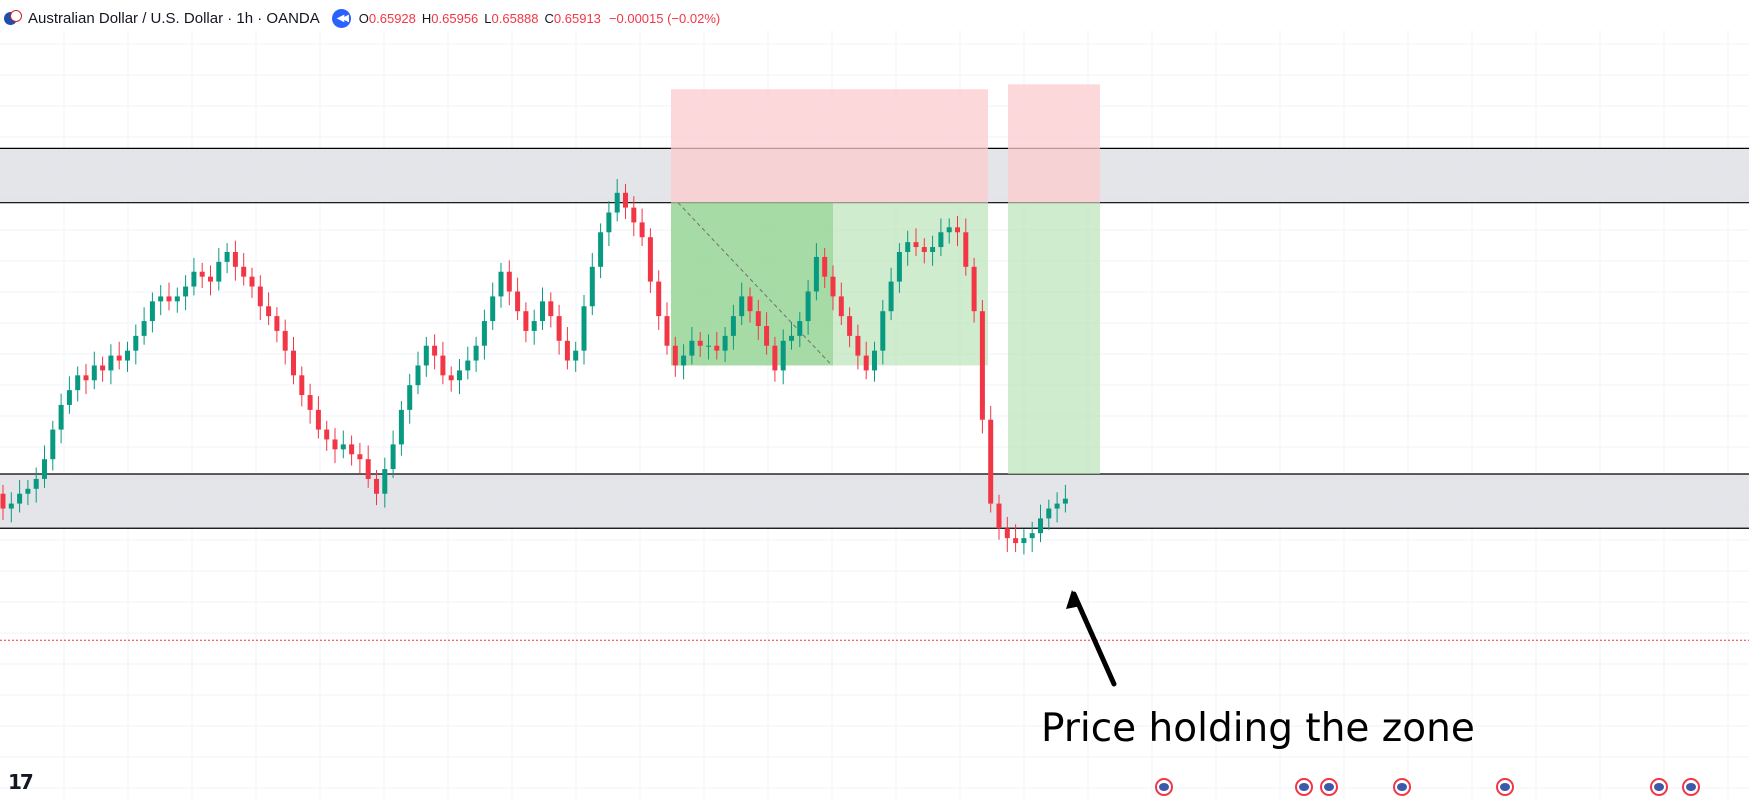 This screenshot has width=1749, height=799. I want to click on overlays, so click(1091, 638).